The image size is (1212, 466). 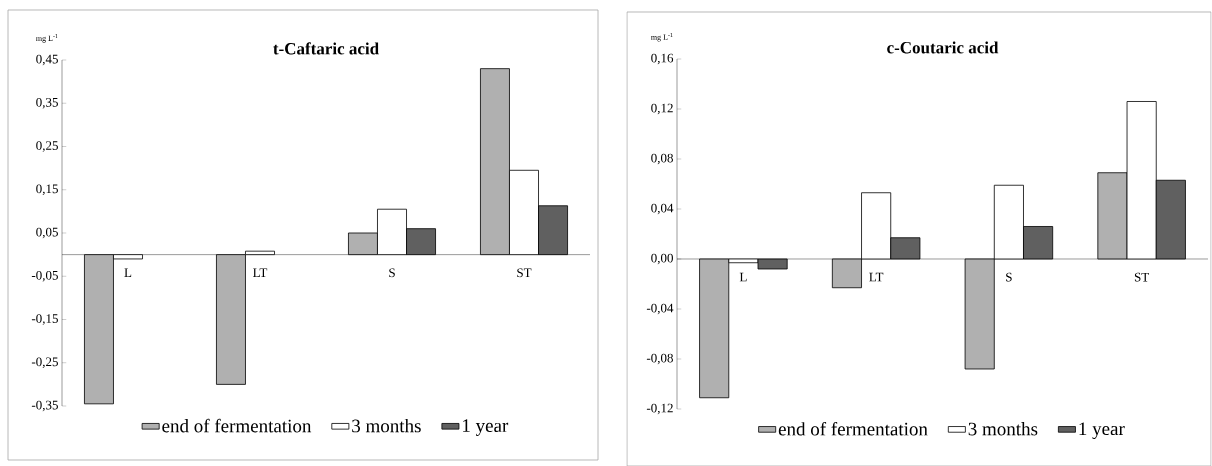 I want to click on y-tick-label: 0,45, so click(x=47, y=60).